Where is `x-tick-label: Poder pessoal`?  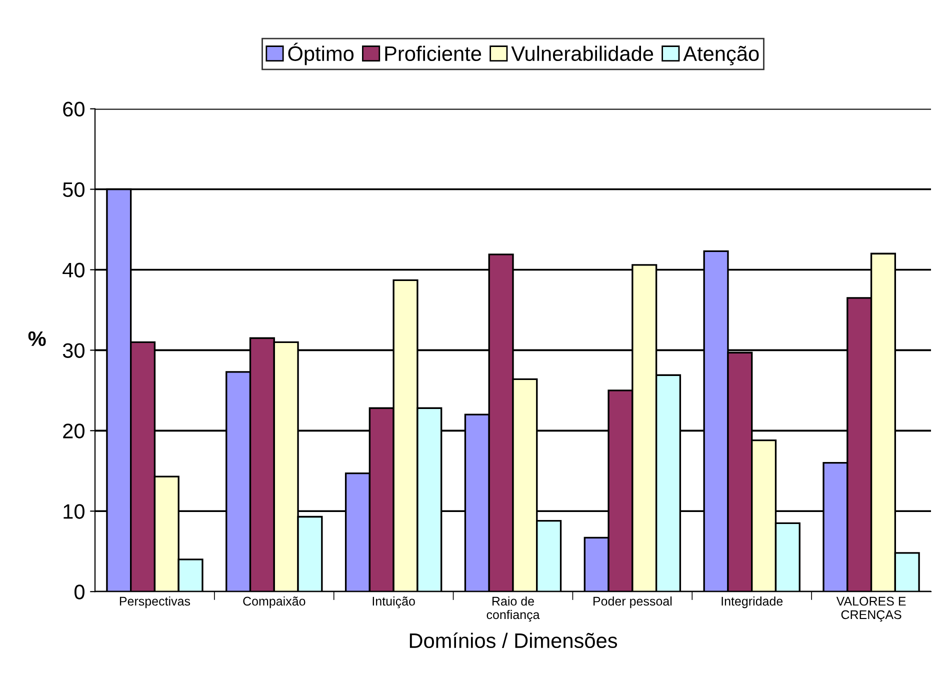
x-tick-label: Poder pessoal is located at coordinates (633, 602).